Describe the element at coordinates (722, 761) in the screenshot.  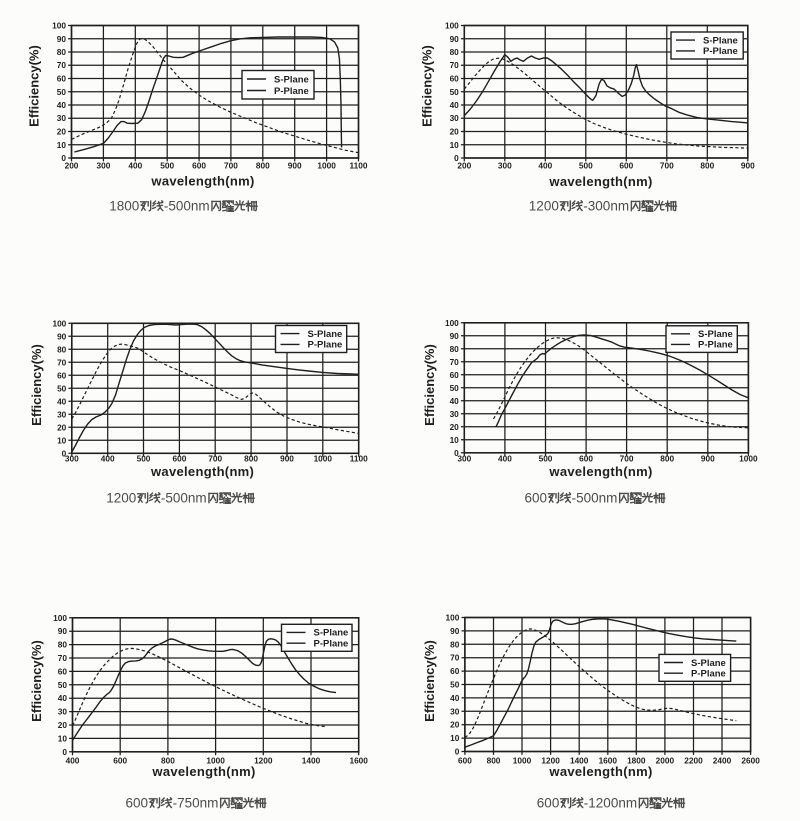
I see `svg-text: 2400` at that location.